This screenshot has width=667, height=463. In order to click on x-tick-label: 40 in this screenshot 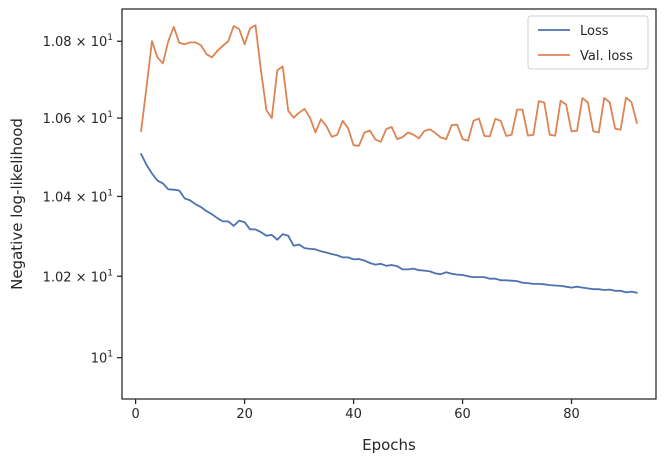, I will do `click(353, 414)`.